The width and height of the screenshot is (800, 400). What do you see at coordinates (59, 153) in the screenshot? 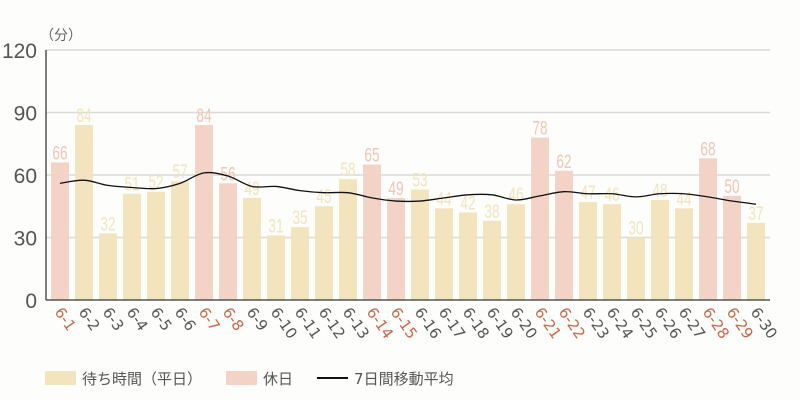
I see `bar-value-label: 66` at bounding box center [59, 153].